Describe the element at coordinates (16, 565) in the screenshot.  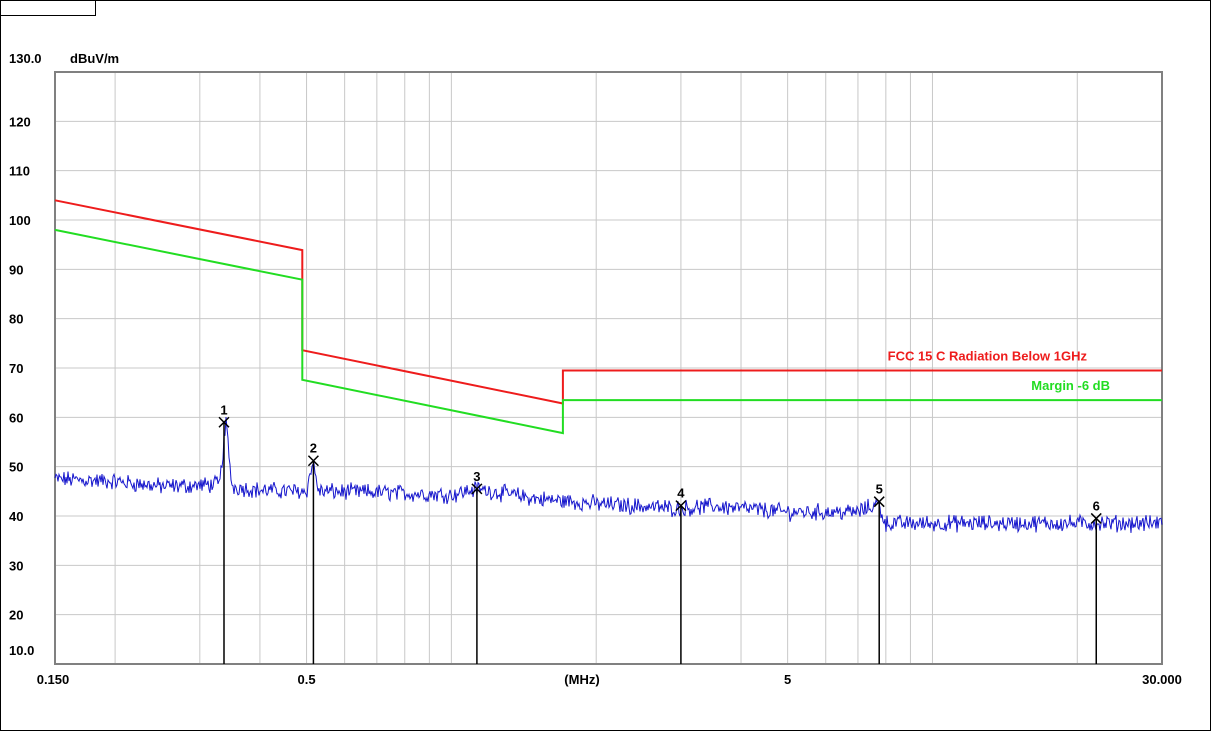
I see `y-tick-label: 30` at that location.